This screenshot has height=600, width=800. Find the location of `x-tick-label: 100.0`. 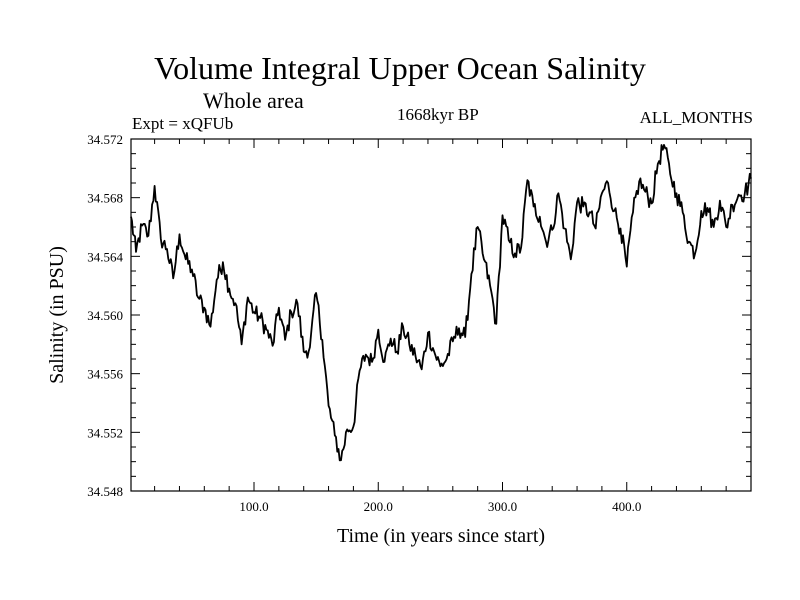

x-tick-label: 100.0 is located at coordinates (253, 506).